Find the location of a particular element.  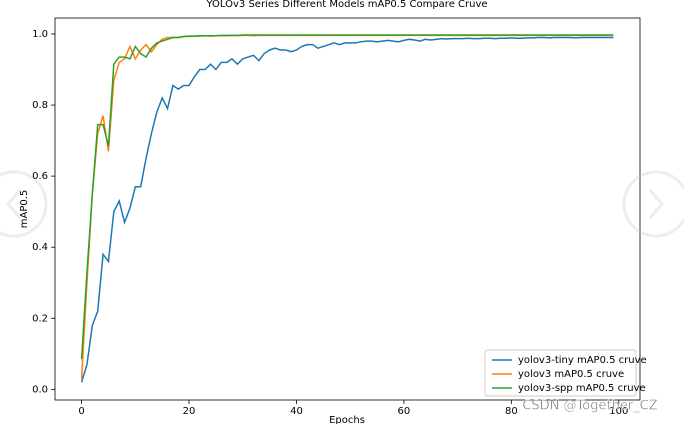

y-tick-label: 0.8 is located at coordinates (40, 105).